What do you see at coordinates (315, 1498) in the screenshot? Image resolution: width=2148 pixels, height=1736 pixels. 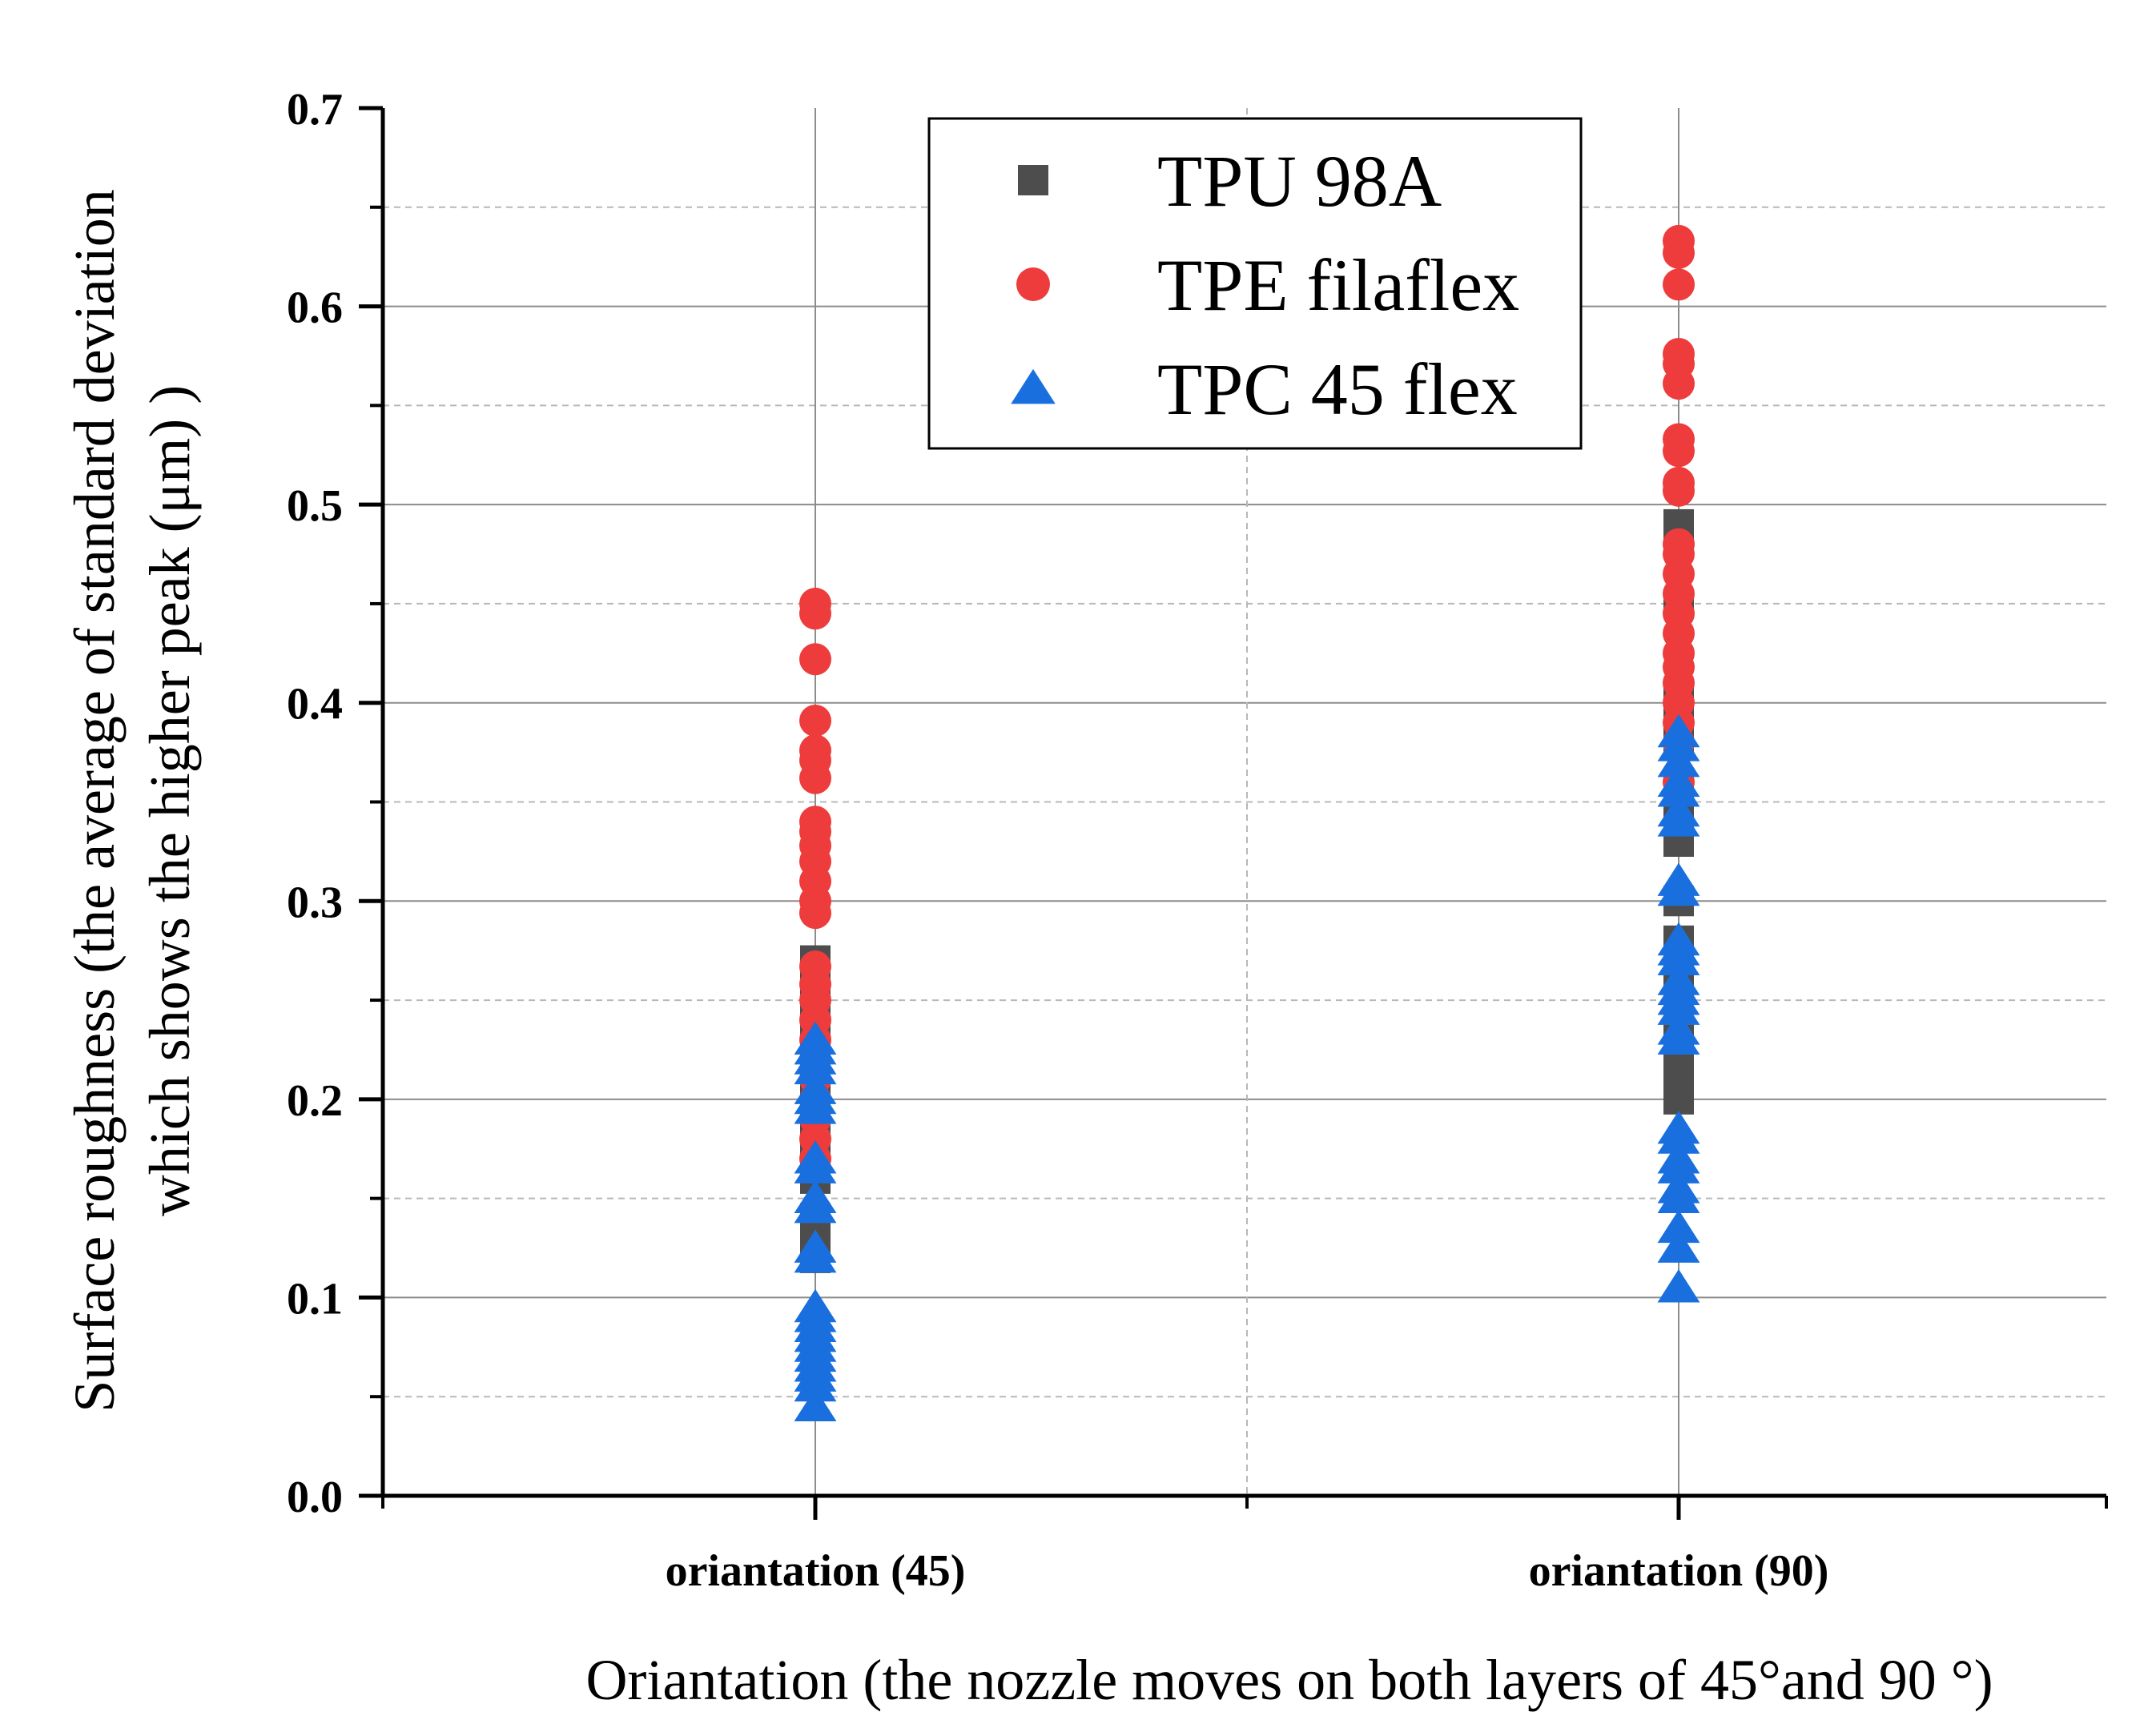 I see `y-tick-label: 0.0` at bounding box center [315, 1498].